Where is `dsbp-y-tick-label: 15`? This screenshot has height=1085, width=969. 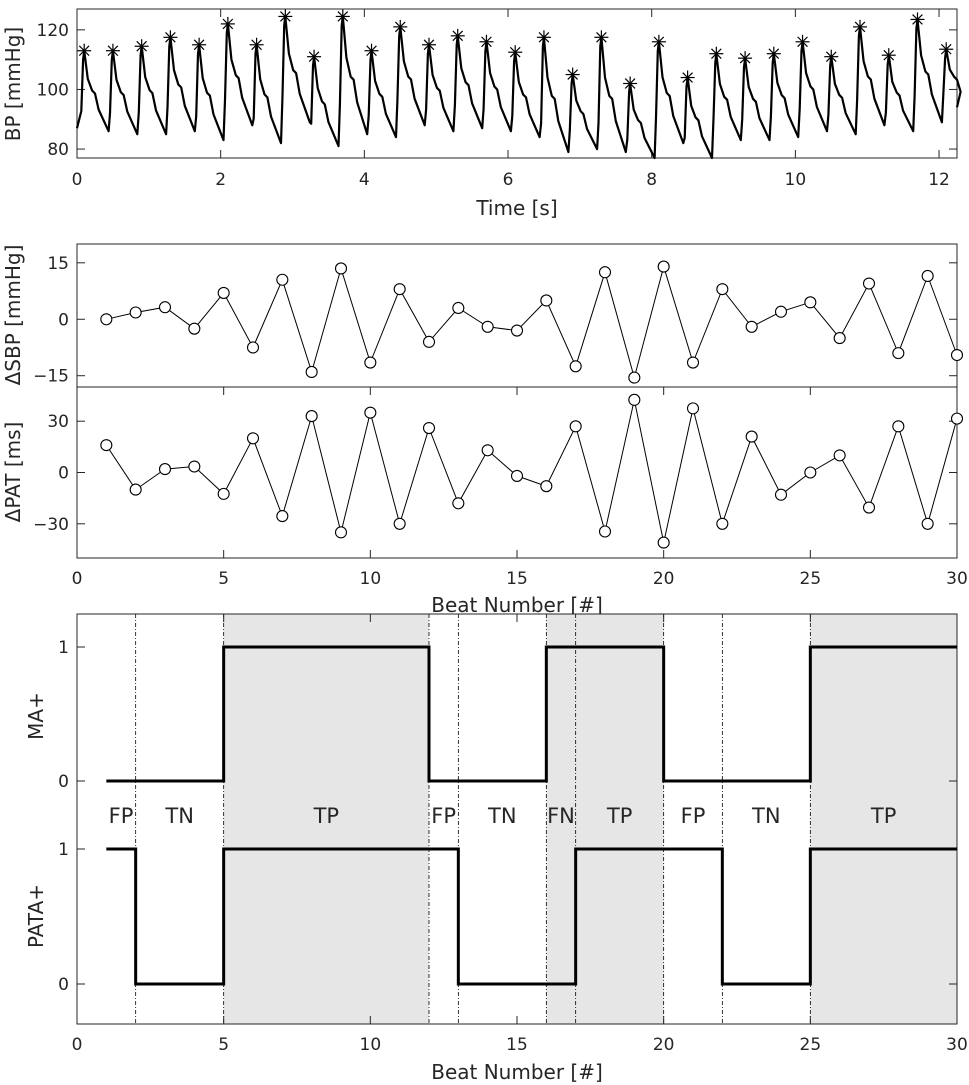
dsbp-y-tick-label: 15 is located at coordinates (58, 264).